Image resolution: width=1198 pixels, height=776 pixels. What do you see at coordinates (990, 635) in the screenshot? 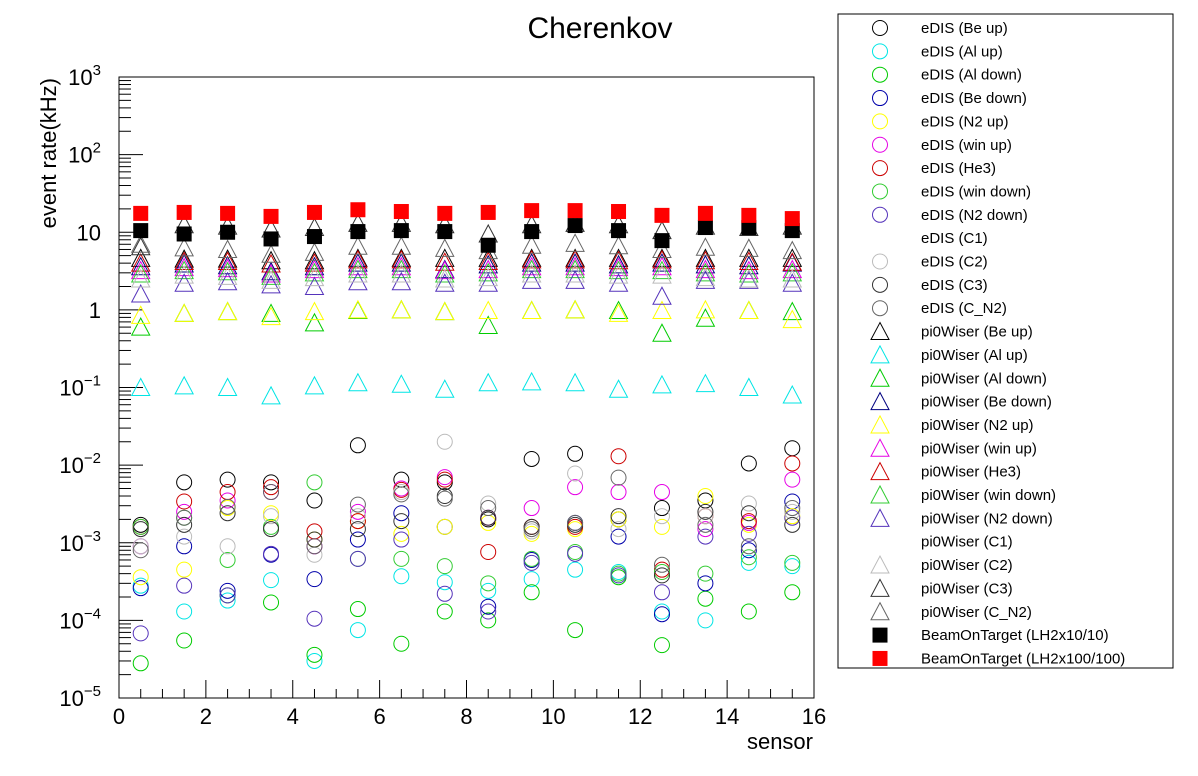
I see `legend-item: BeamOnTarget (LH2x10/10)` at bounding box center [990, 635].